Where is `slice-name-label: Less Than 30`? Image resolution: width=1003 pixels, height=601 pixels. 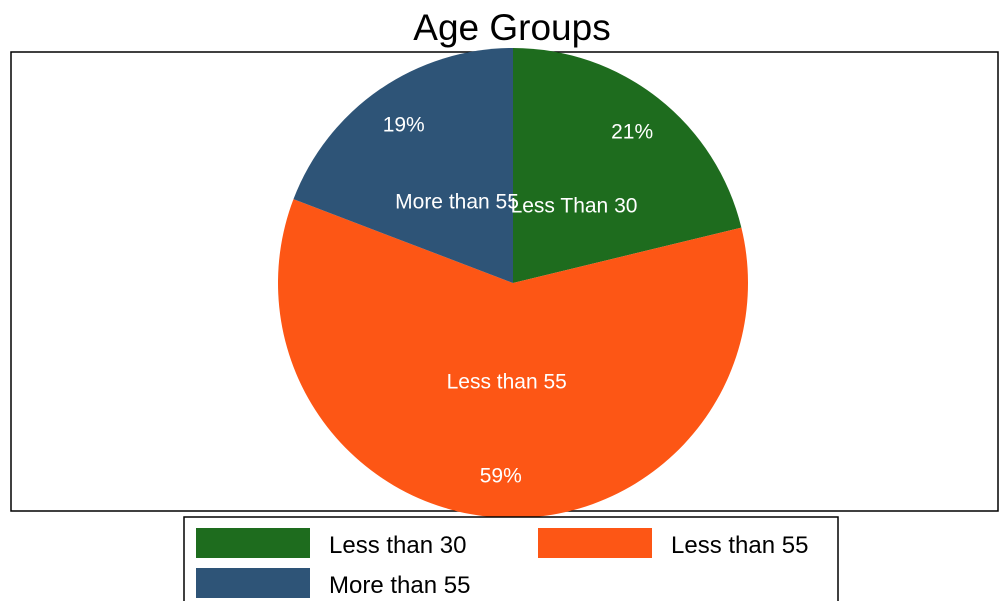 slice-name-label: Less Than 30 is located at coordinates (574, 205).